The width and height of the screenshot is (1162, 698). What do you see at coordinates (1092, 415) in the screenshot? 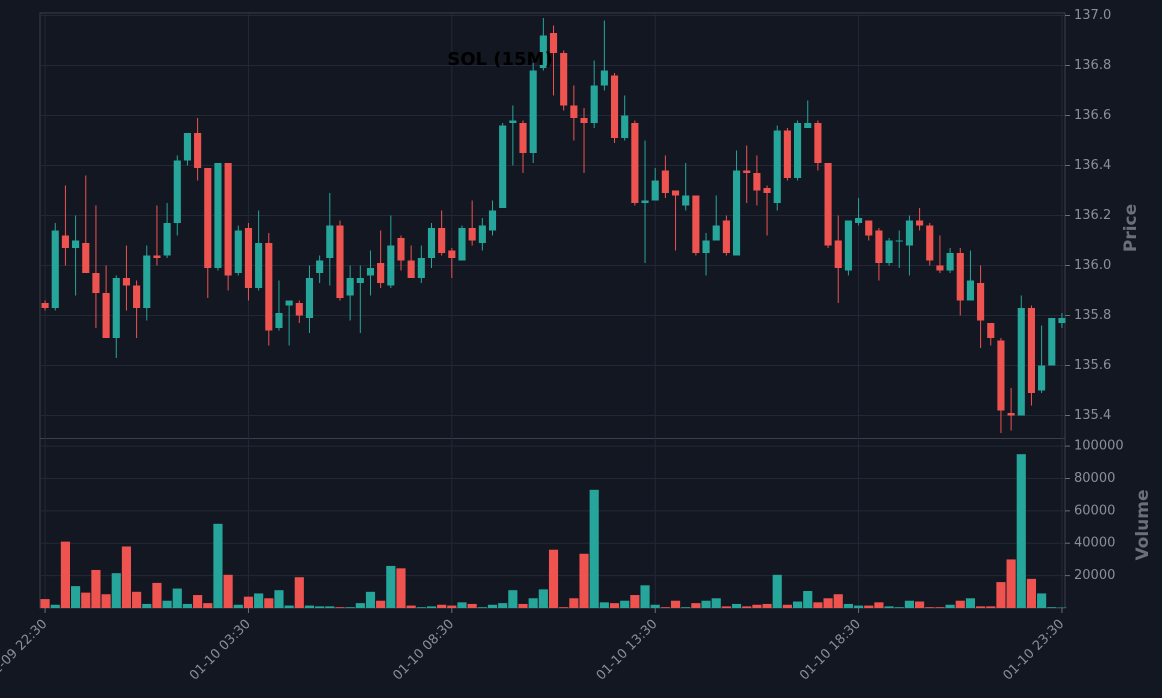
I see `y-tick-label: 135.4` at bounding box center [1092, 415].